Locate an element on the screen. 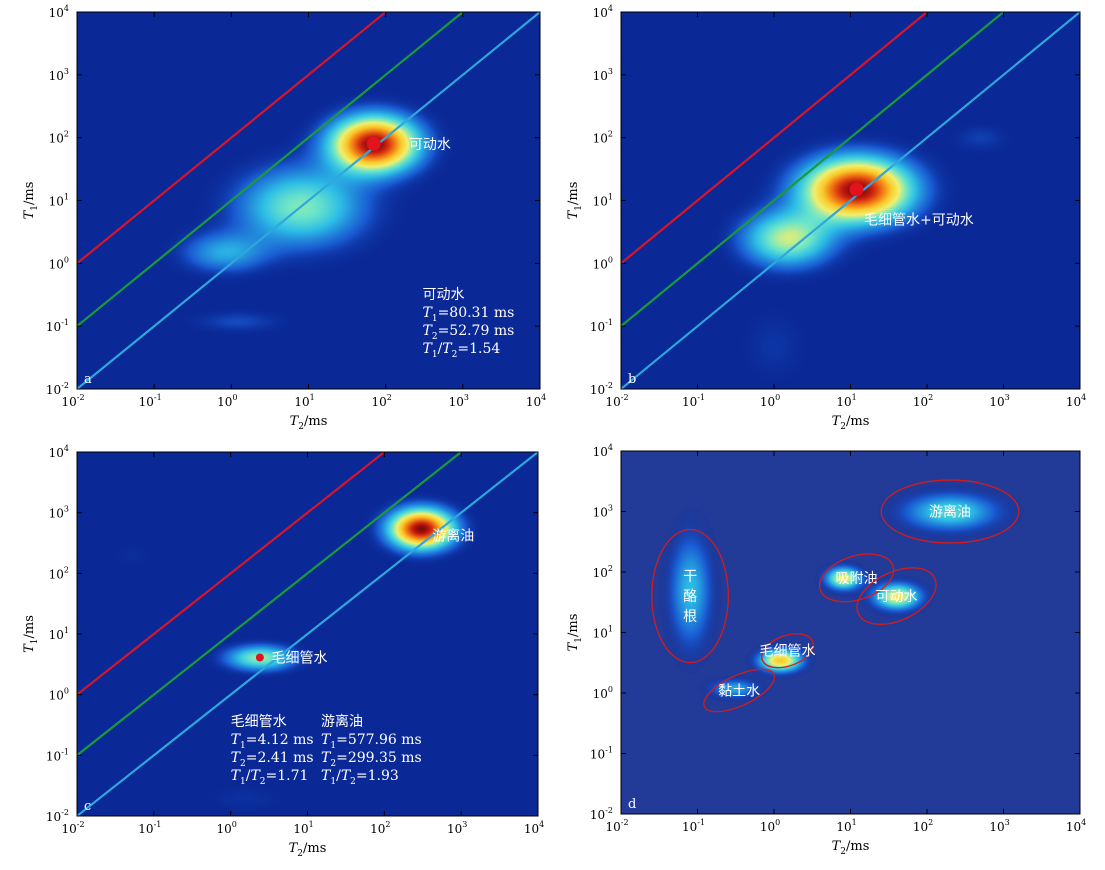 This screenshot has width=1105, height=870. peak-label: 毛细管水+可动水 is located at coordinates (919, 220).